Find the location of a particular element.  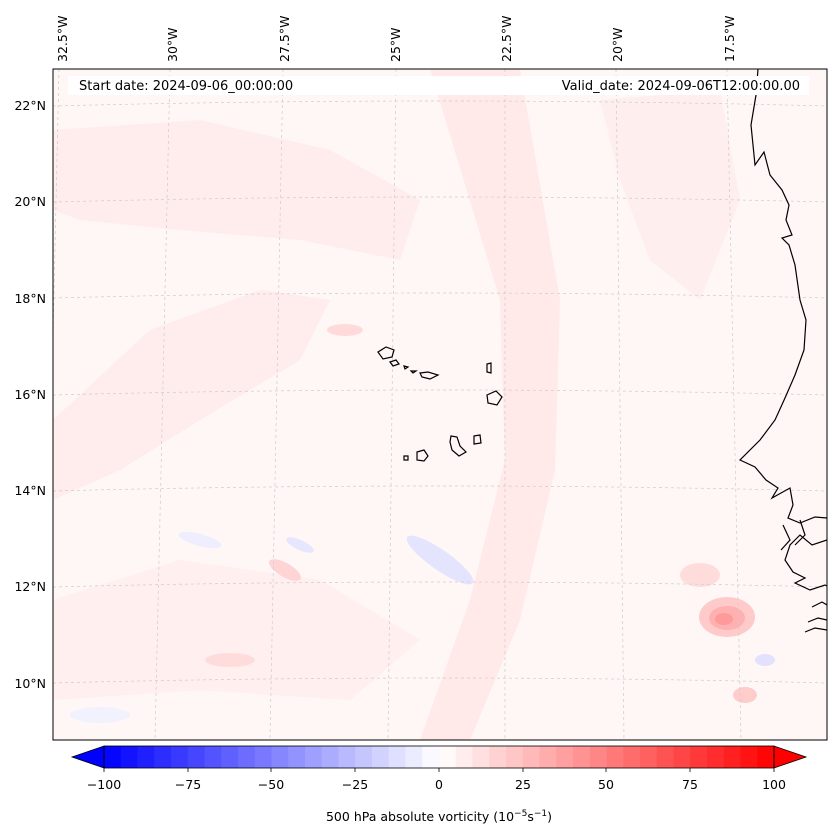

island-brava is located at coordinates (406, 458).